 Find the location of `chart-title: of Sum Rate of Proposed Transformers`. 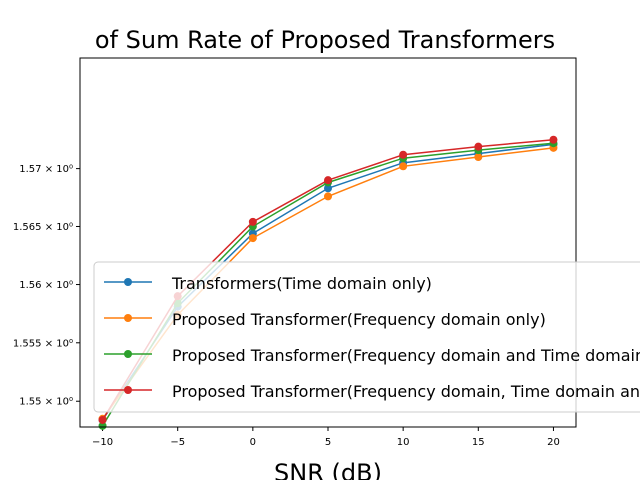

chart-title: of Sum Rate of Proposed Transformers is located at coordinates (325, 40).